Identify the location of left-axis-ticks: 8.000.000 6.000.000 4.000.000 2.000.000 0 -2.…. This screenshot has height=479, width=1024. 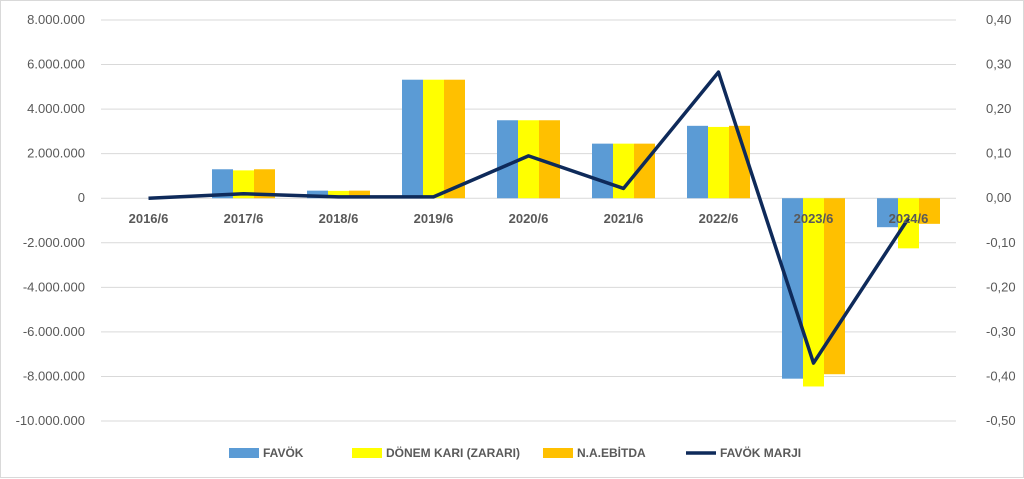
(50, 220).